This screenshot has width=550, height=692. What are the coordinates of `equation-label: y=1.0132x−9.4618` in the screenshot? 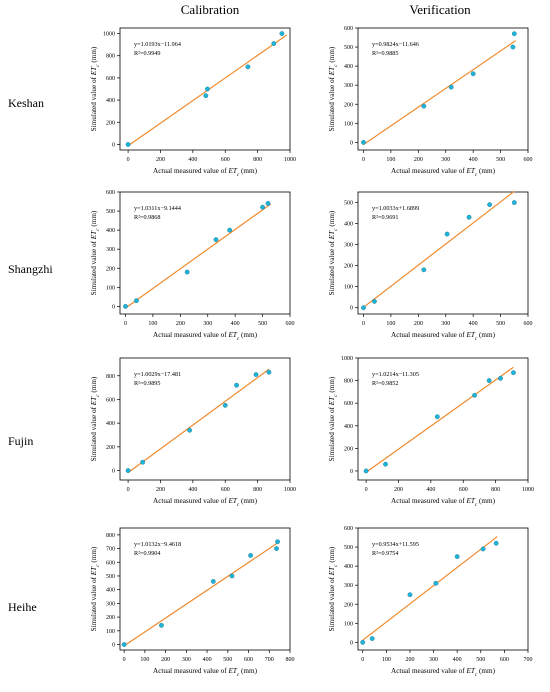 It's located at (157, 544).